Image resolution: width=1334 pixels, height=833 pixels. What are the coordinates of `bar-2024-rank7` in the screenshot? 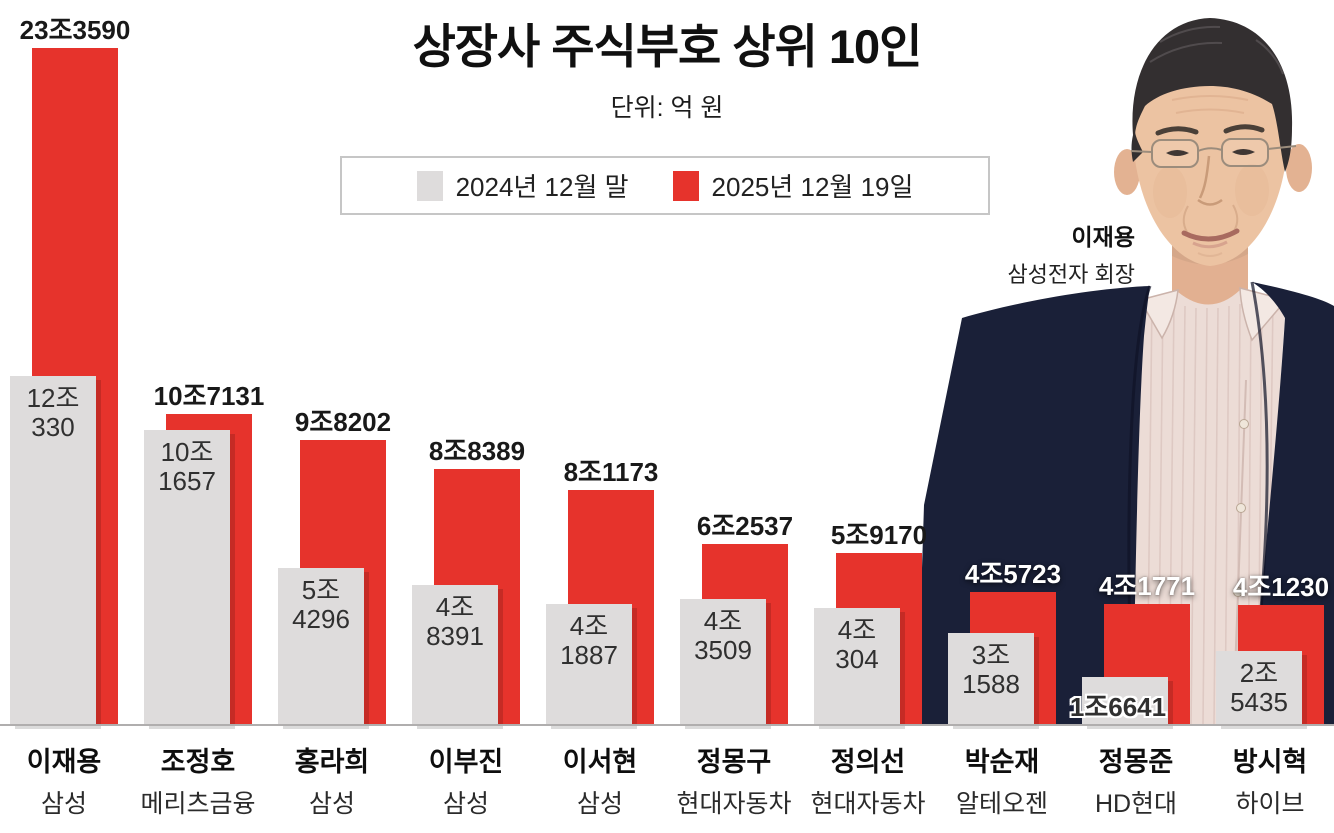 It's located at (857, 666).